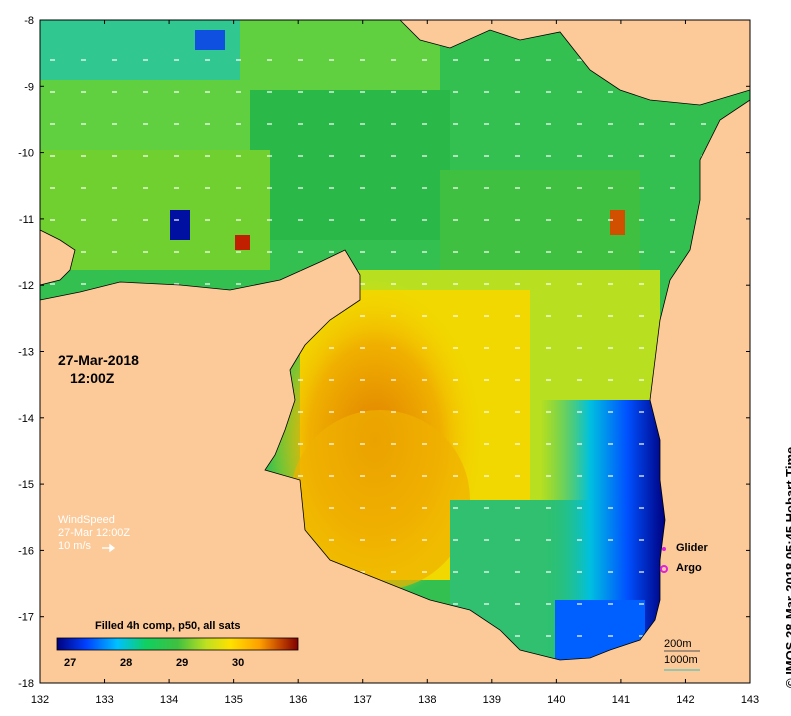  I want to click on colorbar-tick-28: 28, so click(126, 663).